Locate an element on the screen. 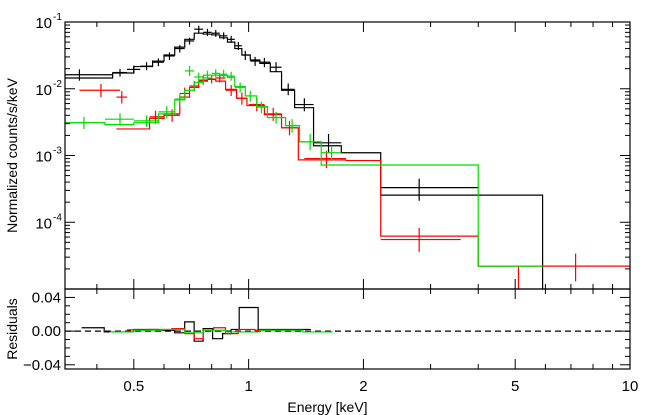  y-tick-label-exponent: -2 is located at coordinates (57, 84).